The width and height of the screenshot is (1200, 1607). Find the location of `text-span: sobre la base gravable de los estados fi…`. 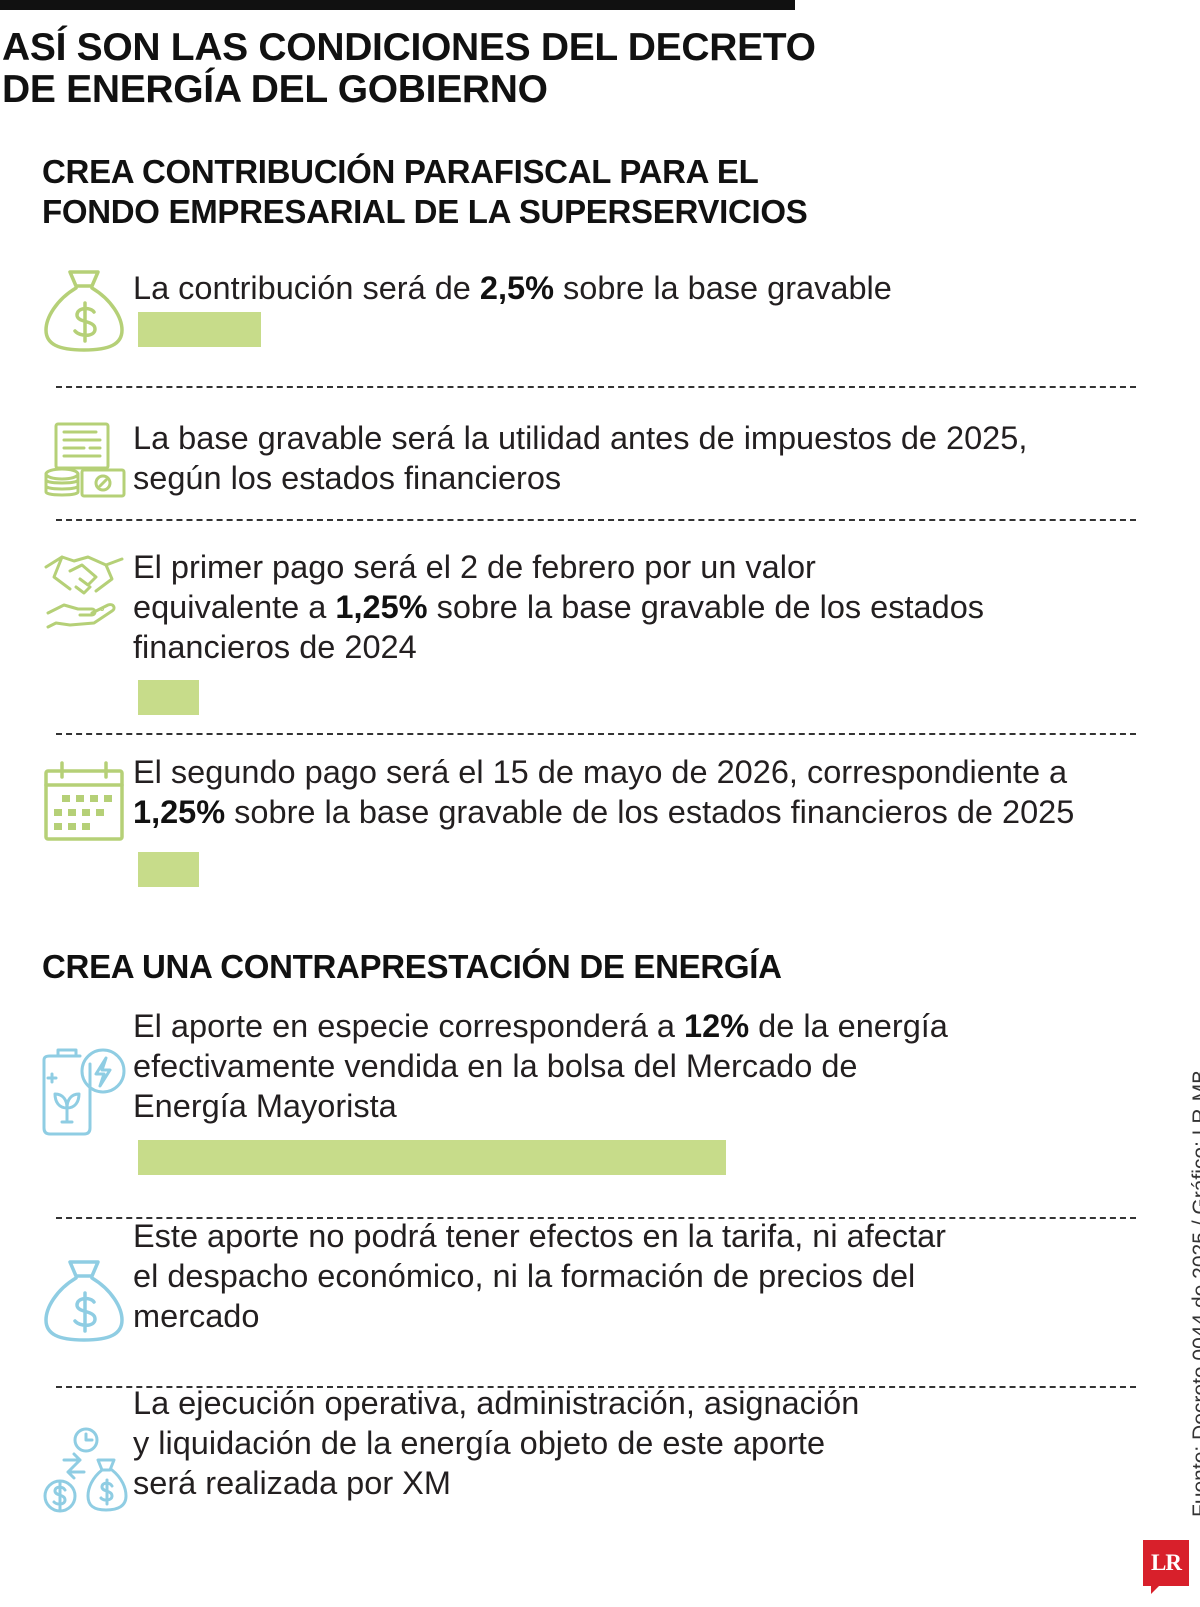

text-span: sobre la base gravable de los estados fi… is located at coordinates (650, 812).